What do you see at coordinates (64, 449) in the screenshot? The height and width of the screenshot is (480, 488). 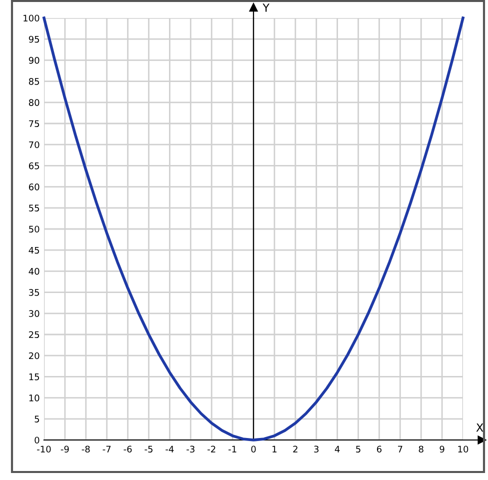 I see `x-tick-label: -9` at bounding box center [64, 449].